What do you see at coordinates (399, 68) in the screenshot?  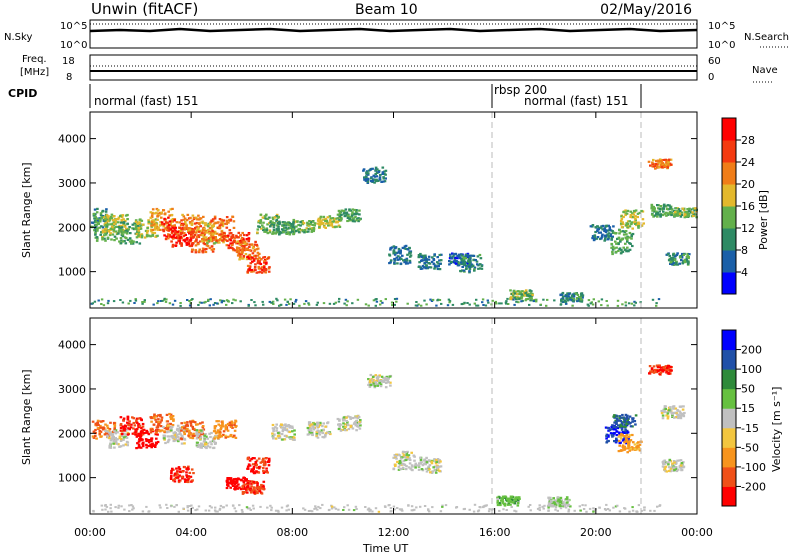 I see `freq-panel: Freq. [MHz] 18 8 60 0 Nave` at bounding box center [399, 68].